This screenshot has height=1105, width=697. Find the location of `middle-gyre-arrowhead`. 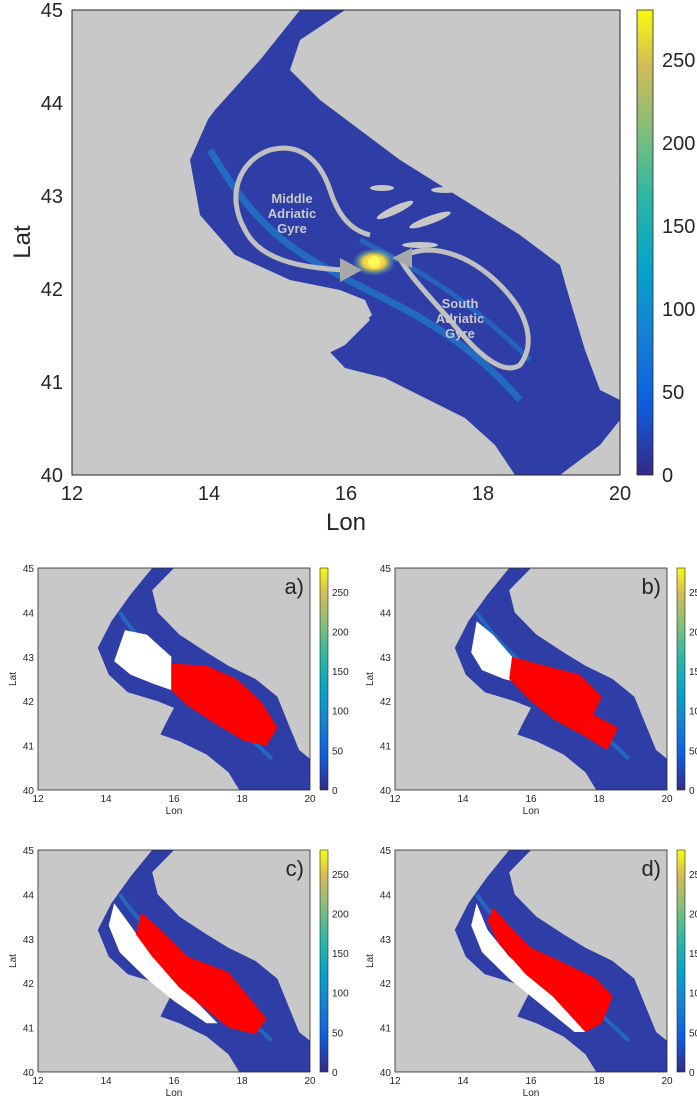

middle-gyre-arrowhead is located at coordinates (351, 270).